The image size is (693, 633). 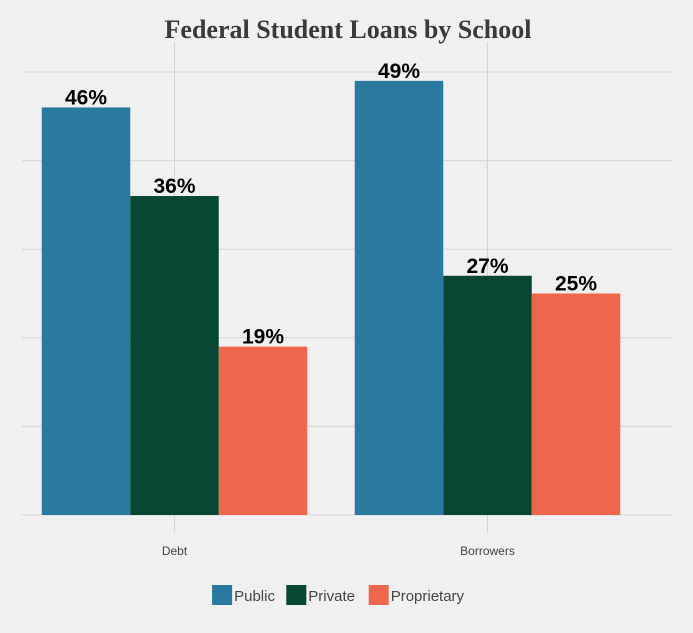 What do you see at coordinates (263, 430) in the screenshot?
I see `bar-proprietary-debt` at bounding box center [263, 430].